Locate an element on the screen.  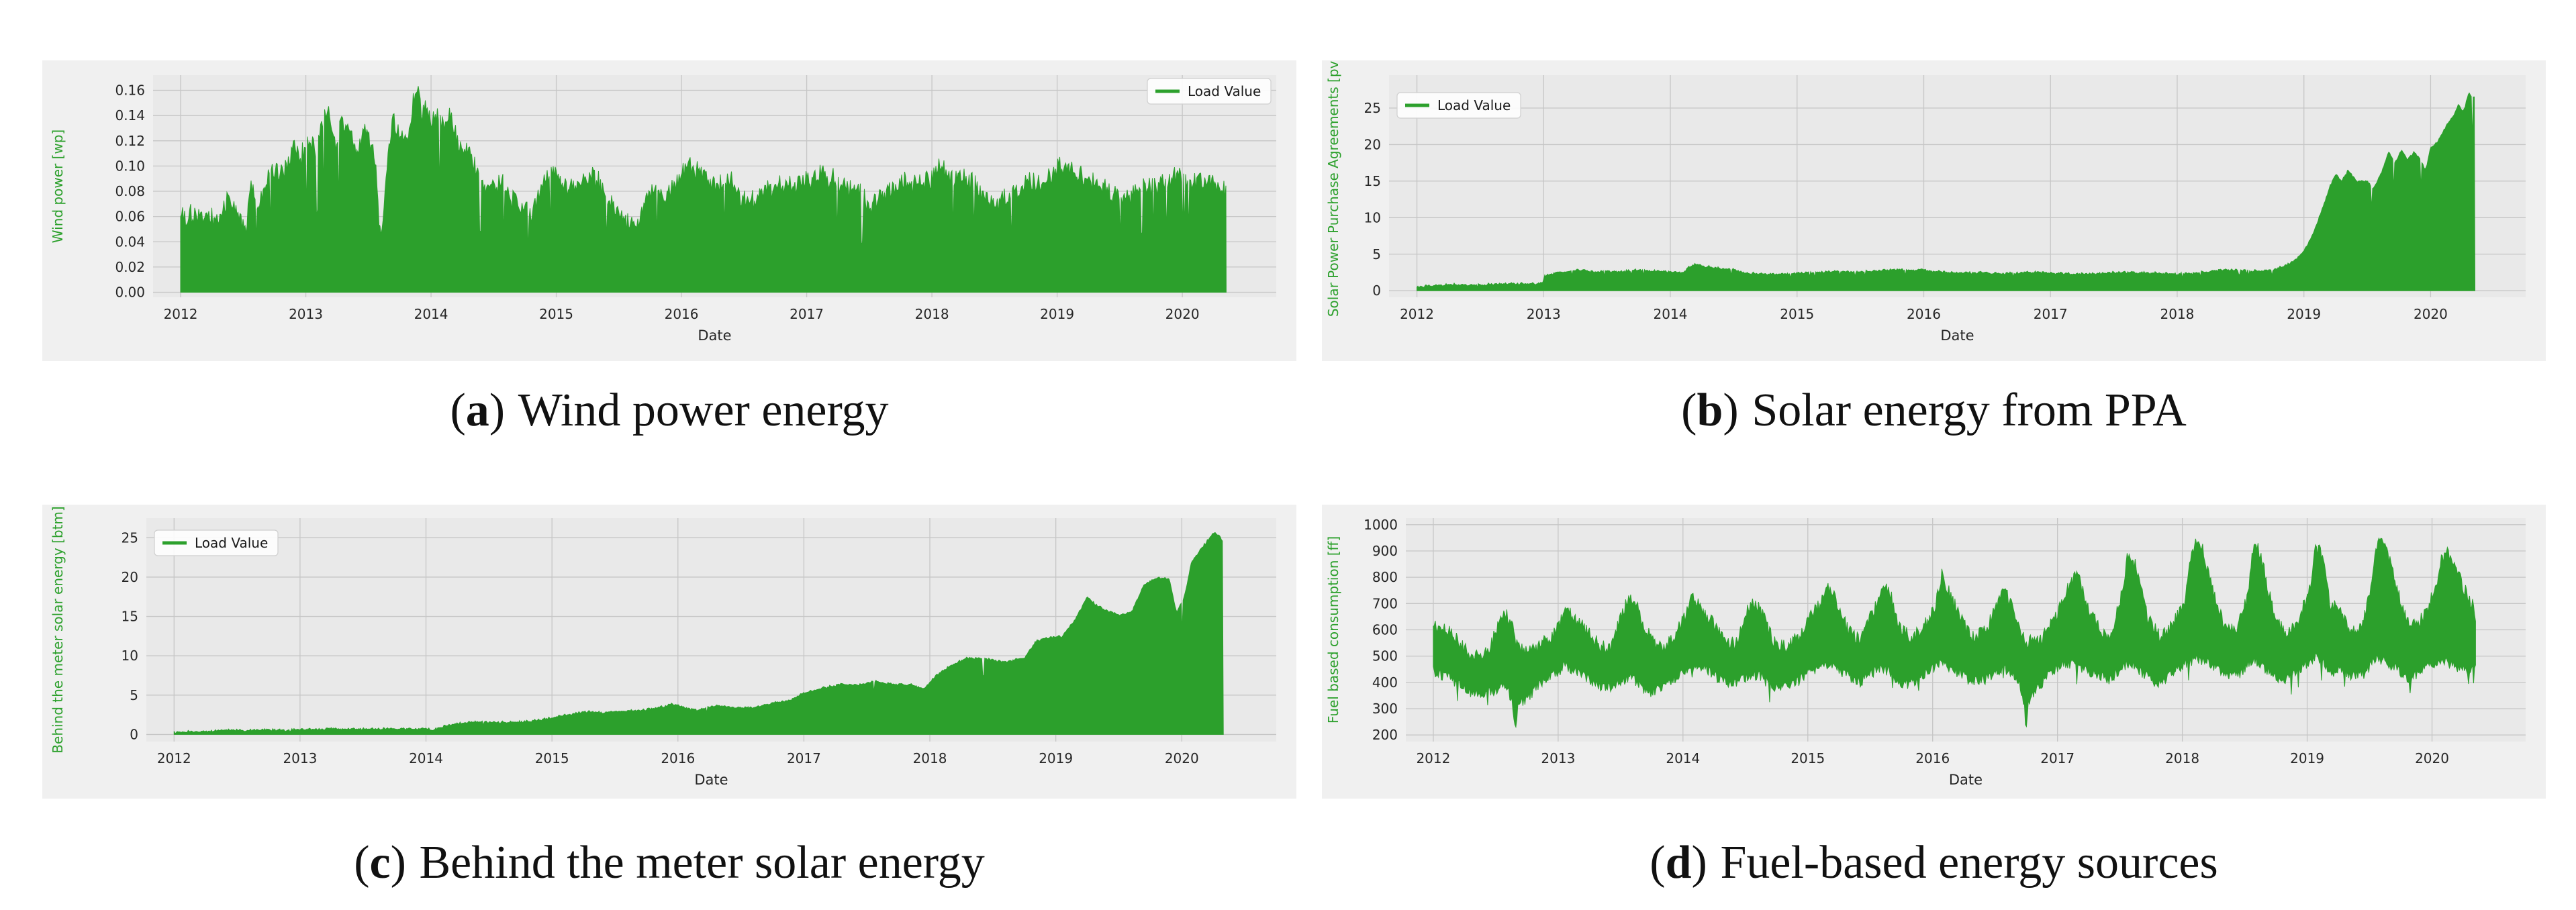
y-tick-label: 0.14 is located at coordinates (130, 115).